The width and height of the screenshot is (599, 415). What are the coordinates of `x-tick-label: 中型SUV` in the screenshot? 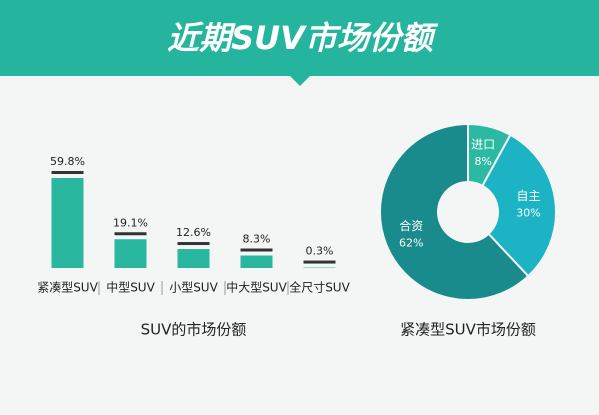 It's located at (130, 287).